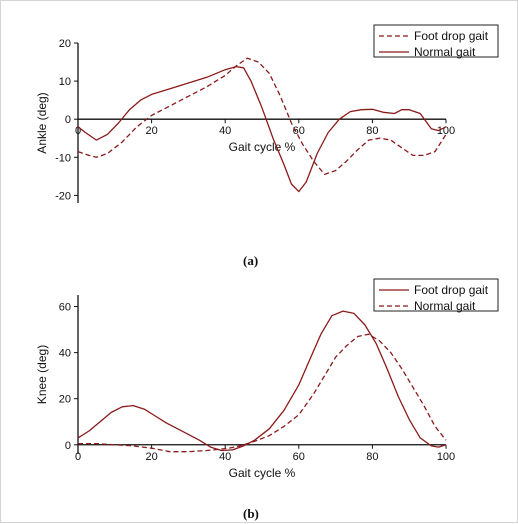  I want to click on y-axis-title: Ankle (deg), so click(42, 122).